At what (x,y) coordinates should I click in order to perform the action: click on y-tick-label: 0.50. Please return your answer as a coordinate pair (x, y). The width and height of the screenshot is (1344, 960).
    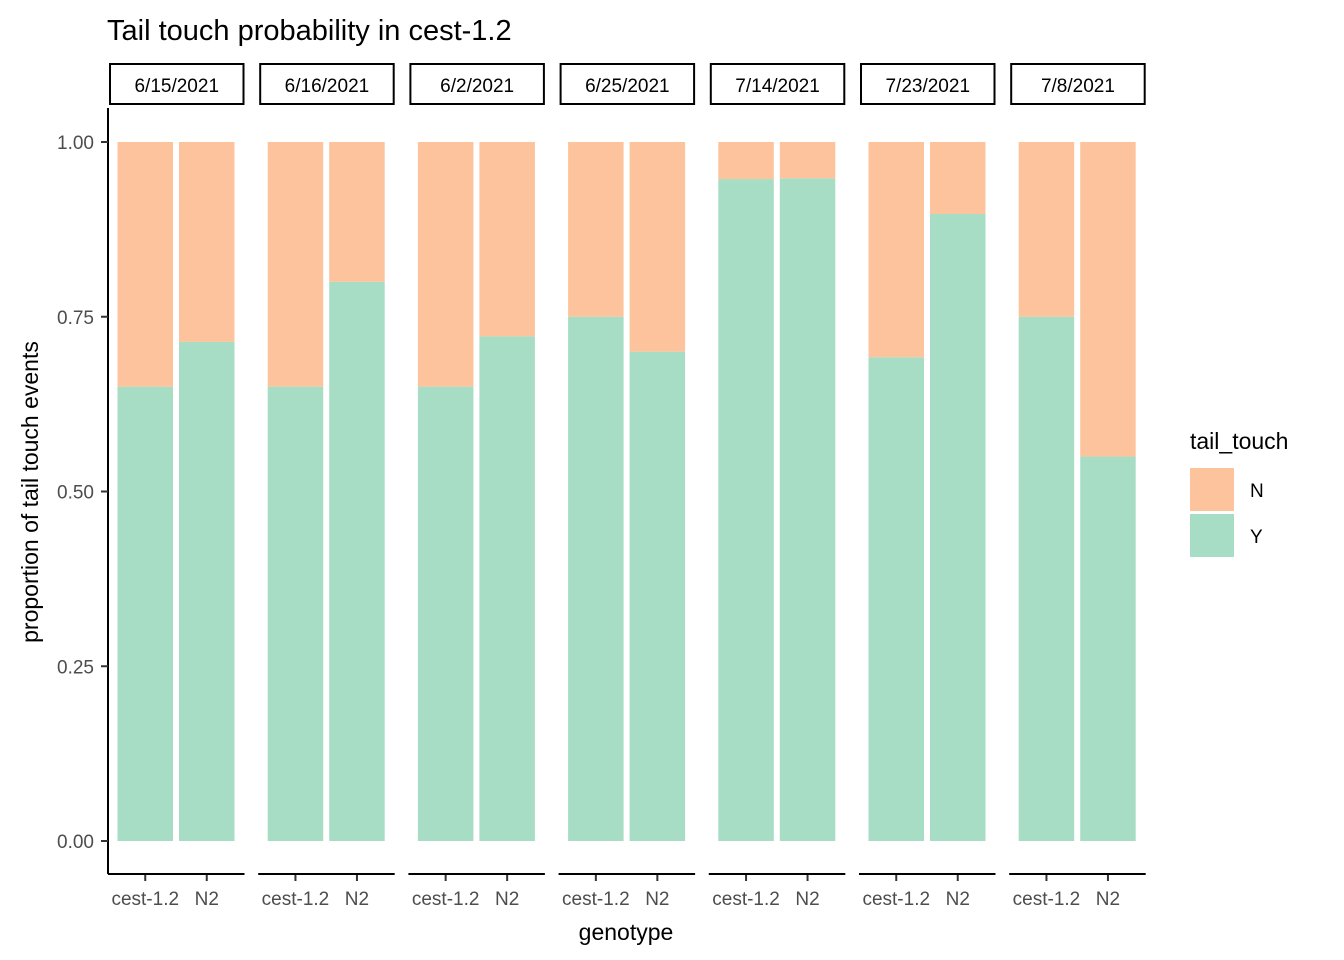
    Looking at the image, I should click on (75, 493).